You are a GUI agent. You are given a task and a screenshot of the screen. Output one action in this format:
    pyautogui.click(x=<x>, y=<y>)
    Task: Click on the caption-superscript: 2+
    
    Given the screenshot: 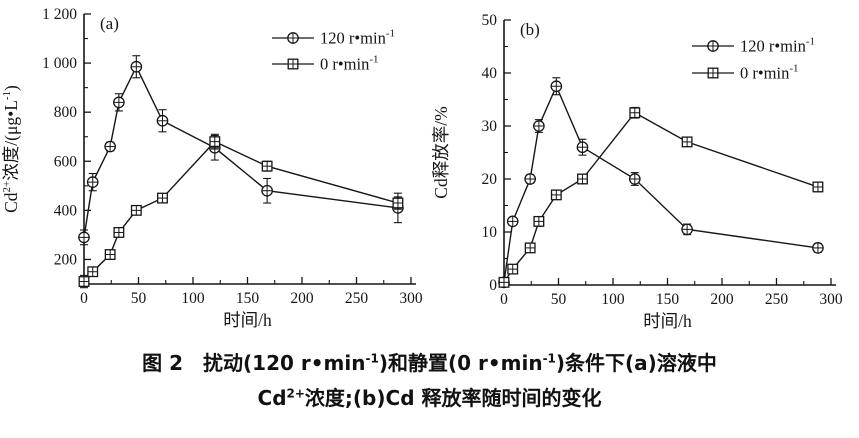 What is the action you would take?
    pyautogui.click(x=295, y=393)
    